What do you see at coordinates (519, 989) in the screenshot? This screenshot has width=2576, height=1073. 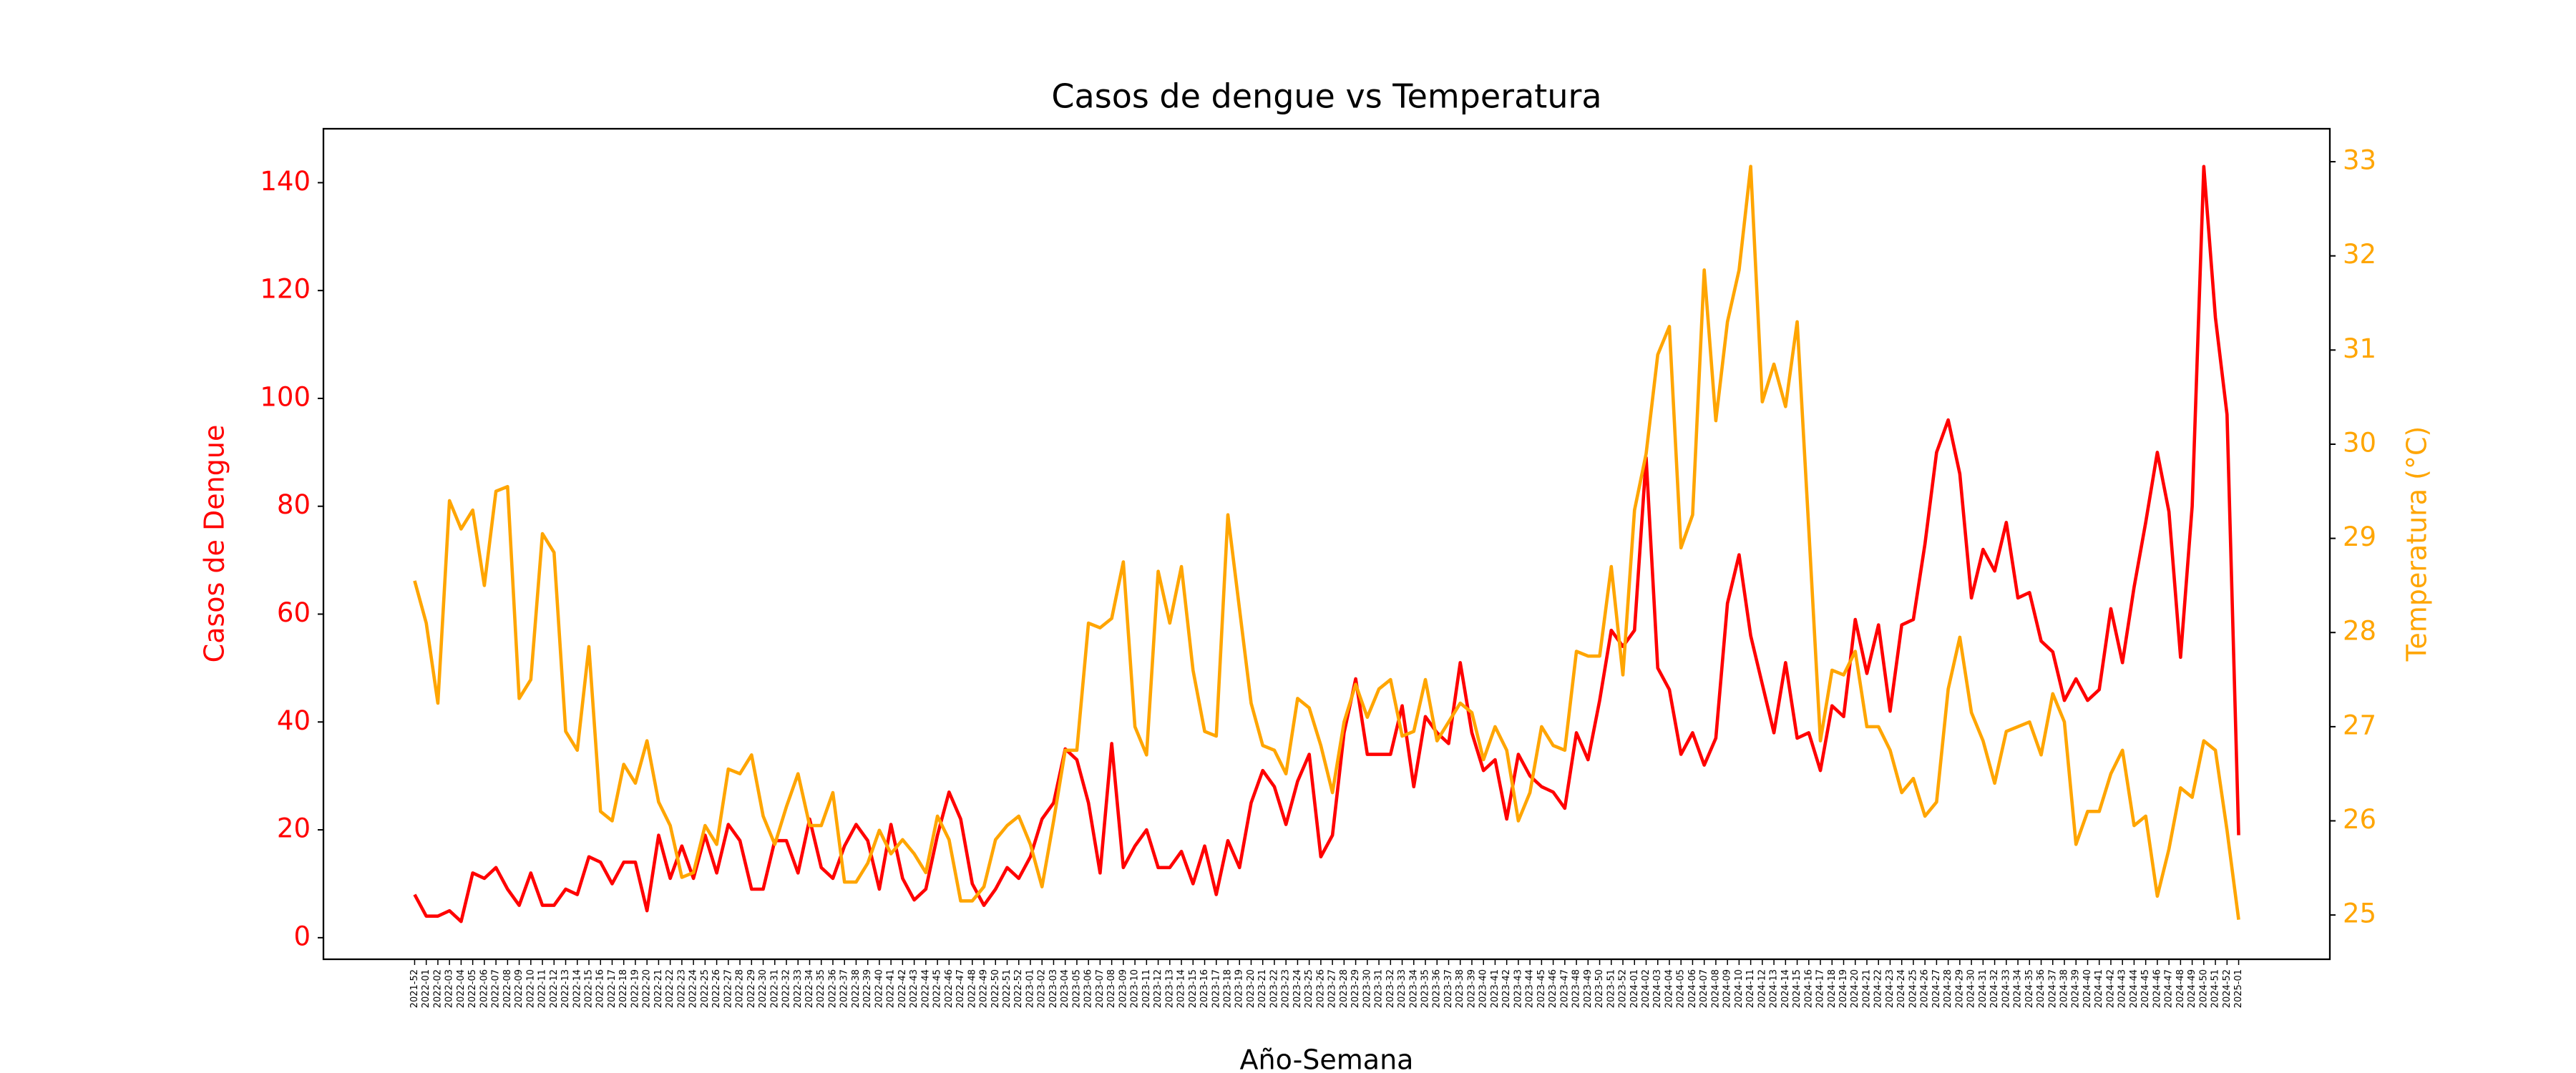 I see `x-tick-label: 2022-09` at bounding box center [519, 989].